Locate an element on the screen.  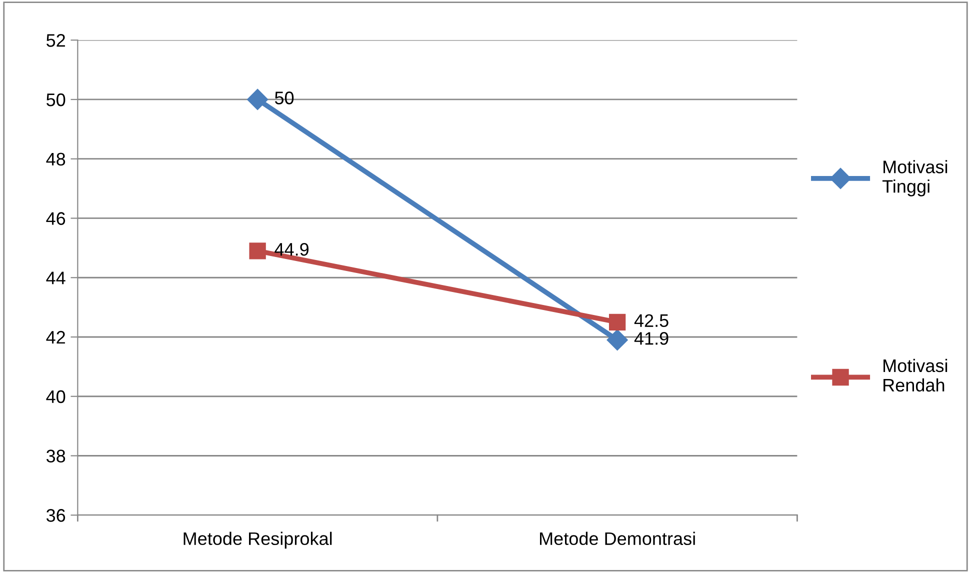
y-tick-label: 36 is located at coordinates (56, 515).